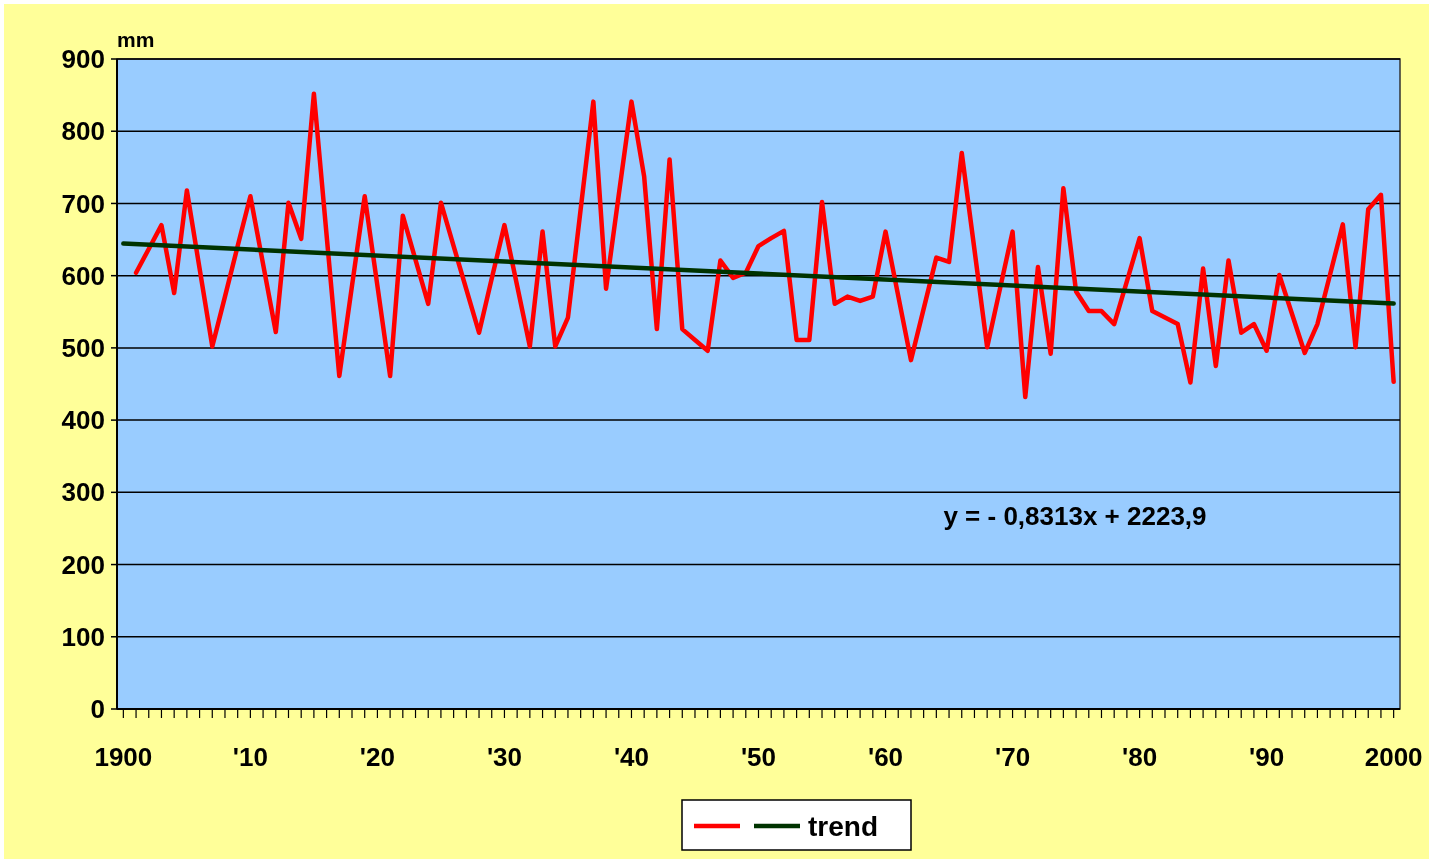 The image size is (1433, 863). Describe the element at coordinates (136, 39) in the screenshot. I see `y-axis-title: mm` at that location.